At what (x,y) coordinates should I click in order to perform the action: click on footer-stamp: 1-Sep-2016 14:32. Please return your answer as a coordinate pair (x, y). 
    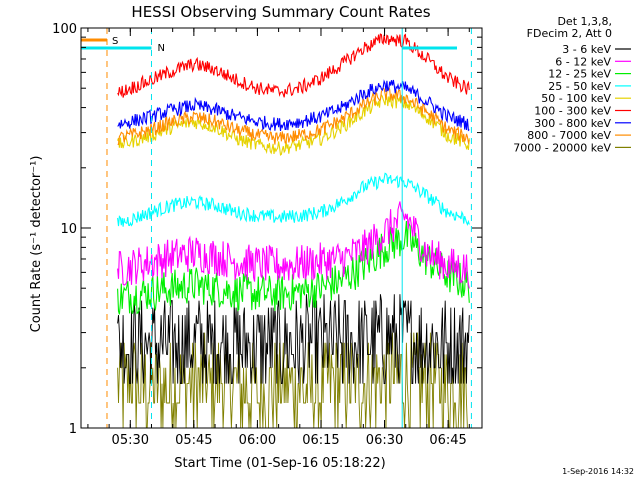
    Looking at the image, I should click on (598, 471).